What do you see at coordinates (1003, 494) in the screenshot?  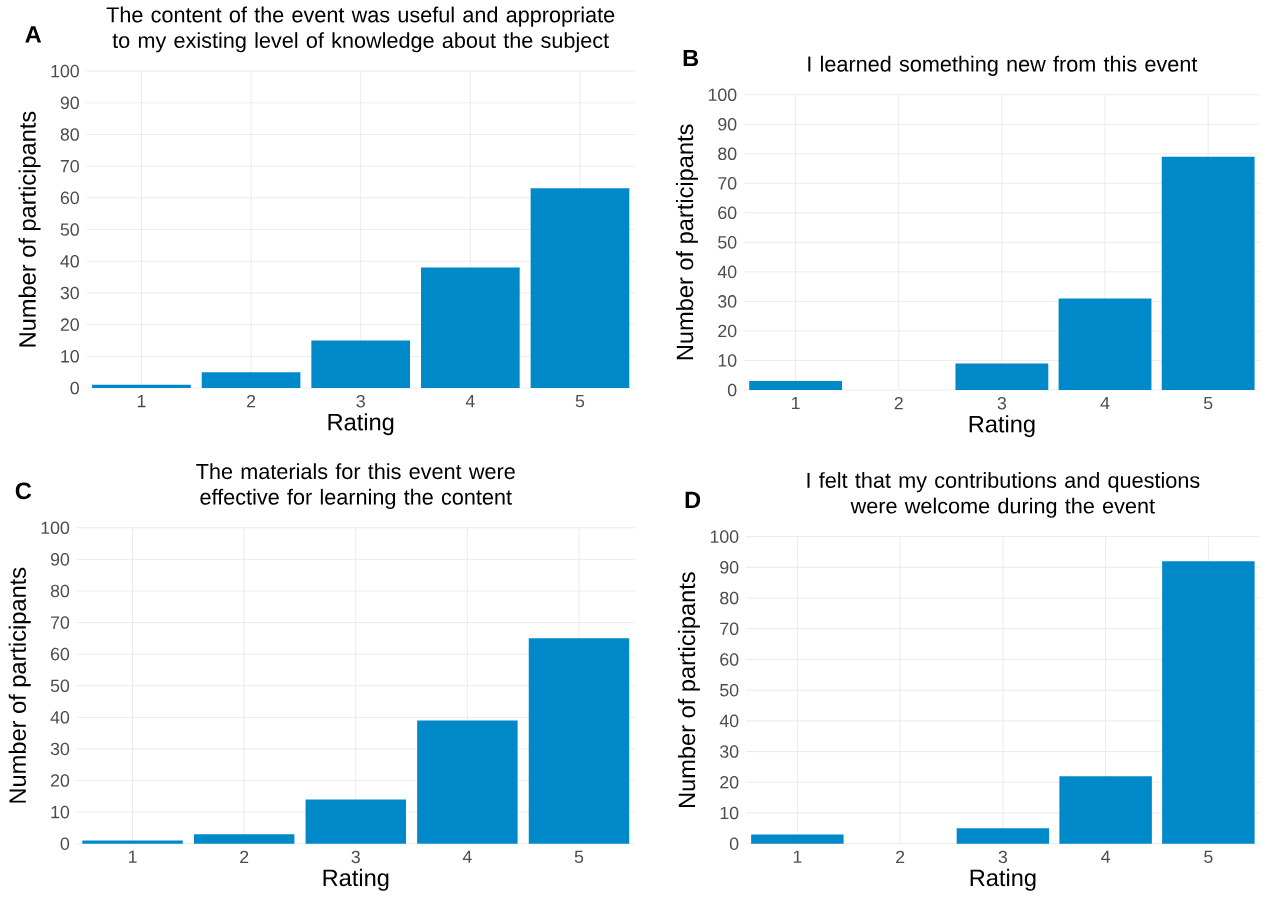 I see `chart-title: I felt that my contributions and questions were welcome during the event` at bounding box center [1003, 494].